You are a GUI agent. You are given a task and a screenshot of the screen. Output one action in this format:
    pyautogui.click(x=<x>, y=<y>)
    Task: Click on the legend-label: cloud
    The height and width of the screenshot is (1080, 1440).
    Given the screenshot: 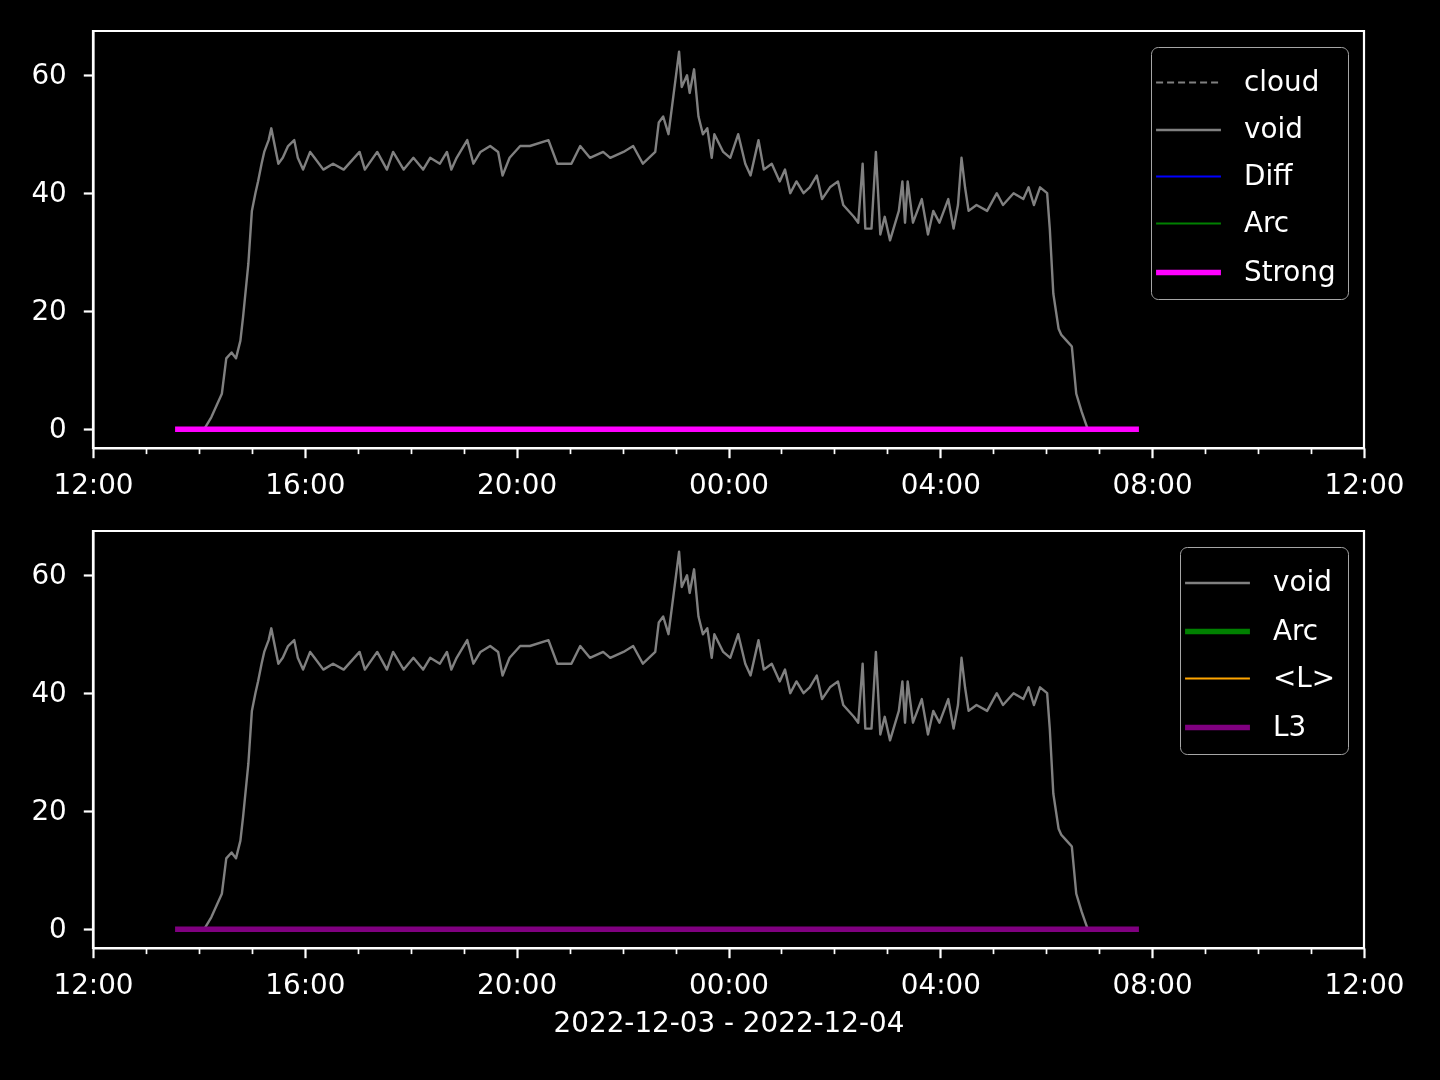 What is the action you would take?
    pyautogui.click(x=1282, y=81)
    